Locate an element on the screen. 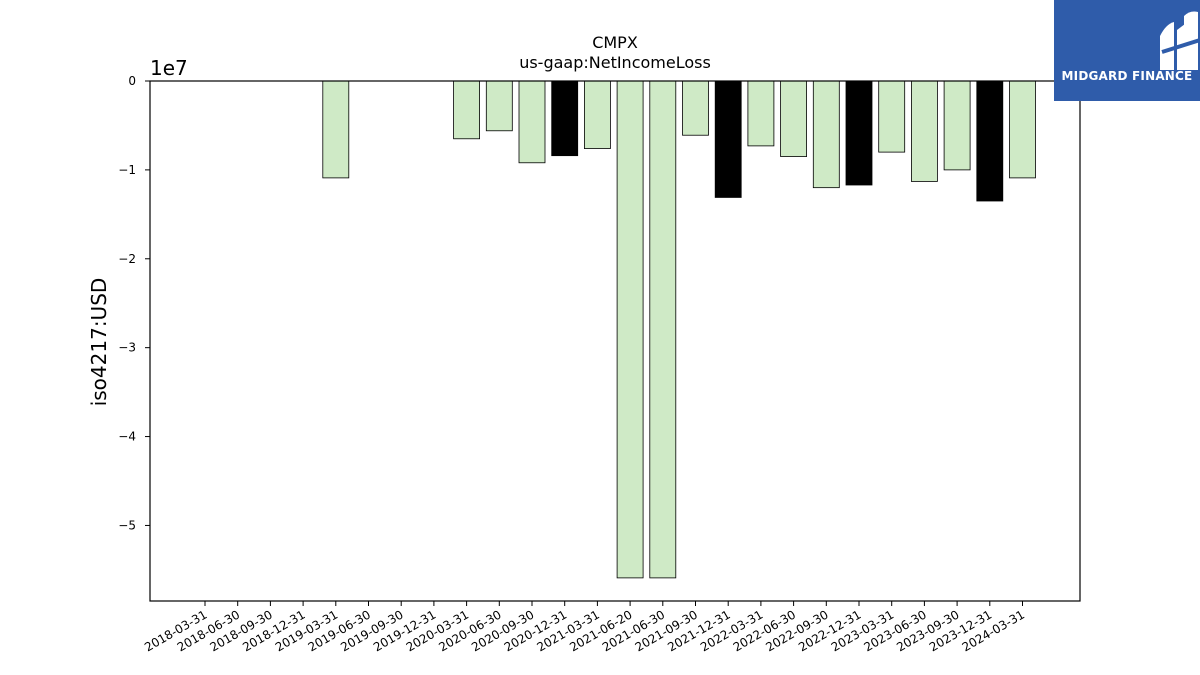 The width and height of the screenshot is (1200, 675). y-axis-label: iso4217:USD is located at coordinates (99, 342).